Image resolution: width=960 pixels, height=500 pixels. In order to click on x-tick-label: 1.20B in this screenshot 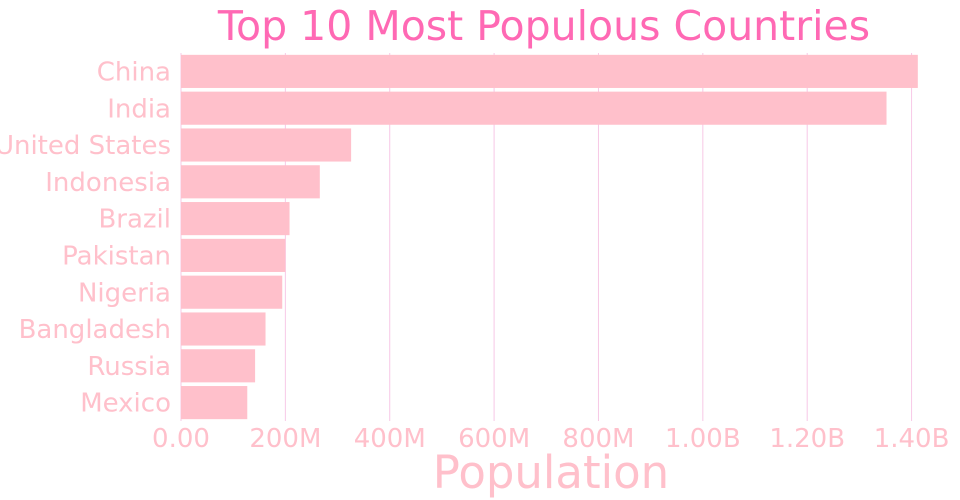, I will do `click(807, 439)`.